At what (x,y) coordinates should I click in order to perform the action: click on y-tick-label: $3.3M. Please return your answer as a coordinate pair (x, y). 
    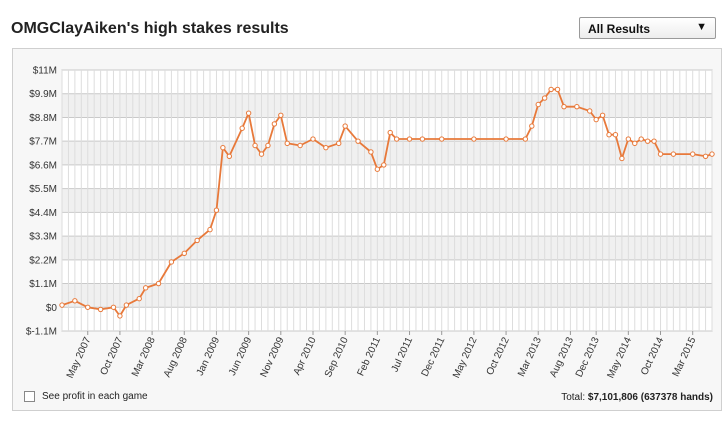
    Looking at the image, I should click on (43, 237).